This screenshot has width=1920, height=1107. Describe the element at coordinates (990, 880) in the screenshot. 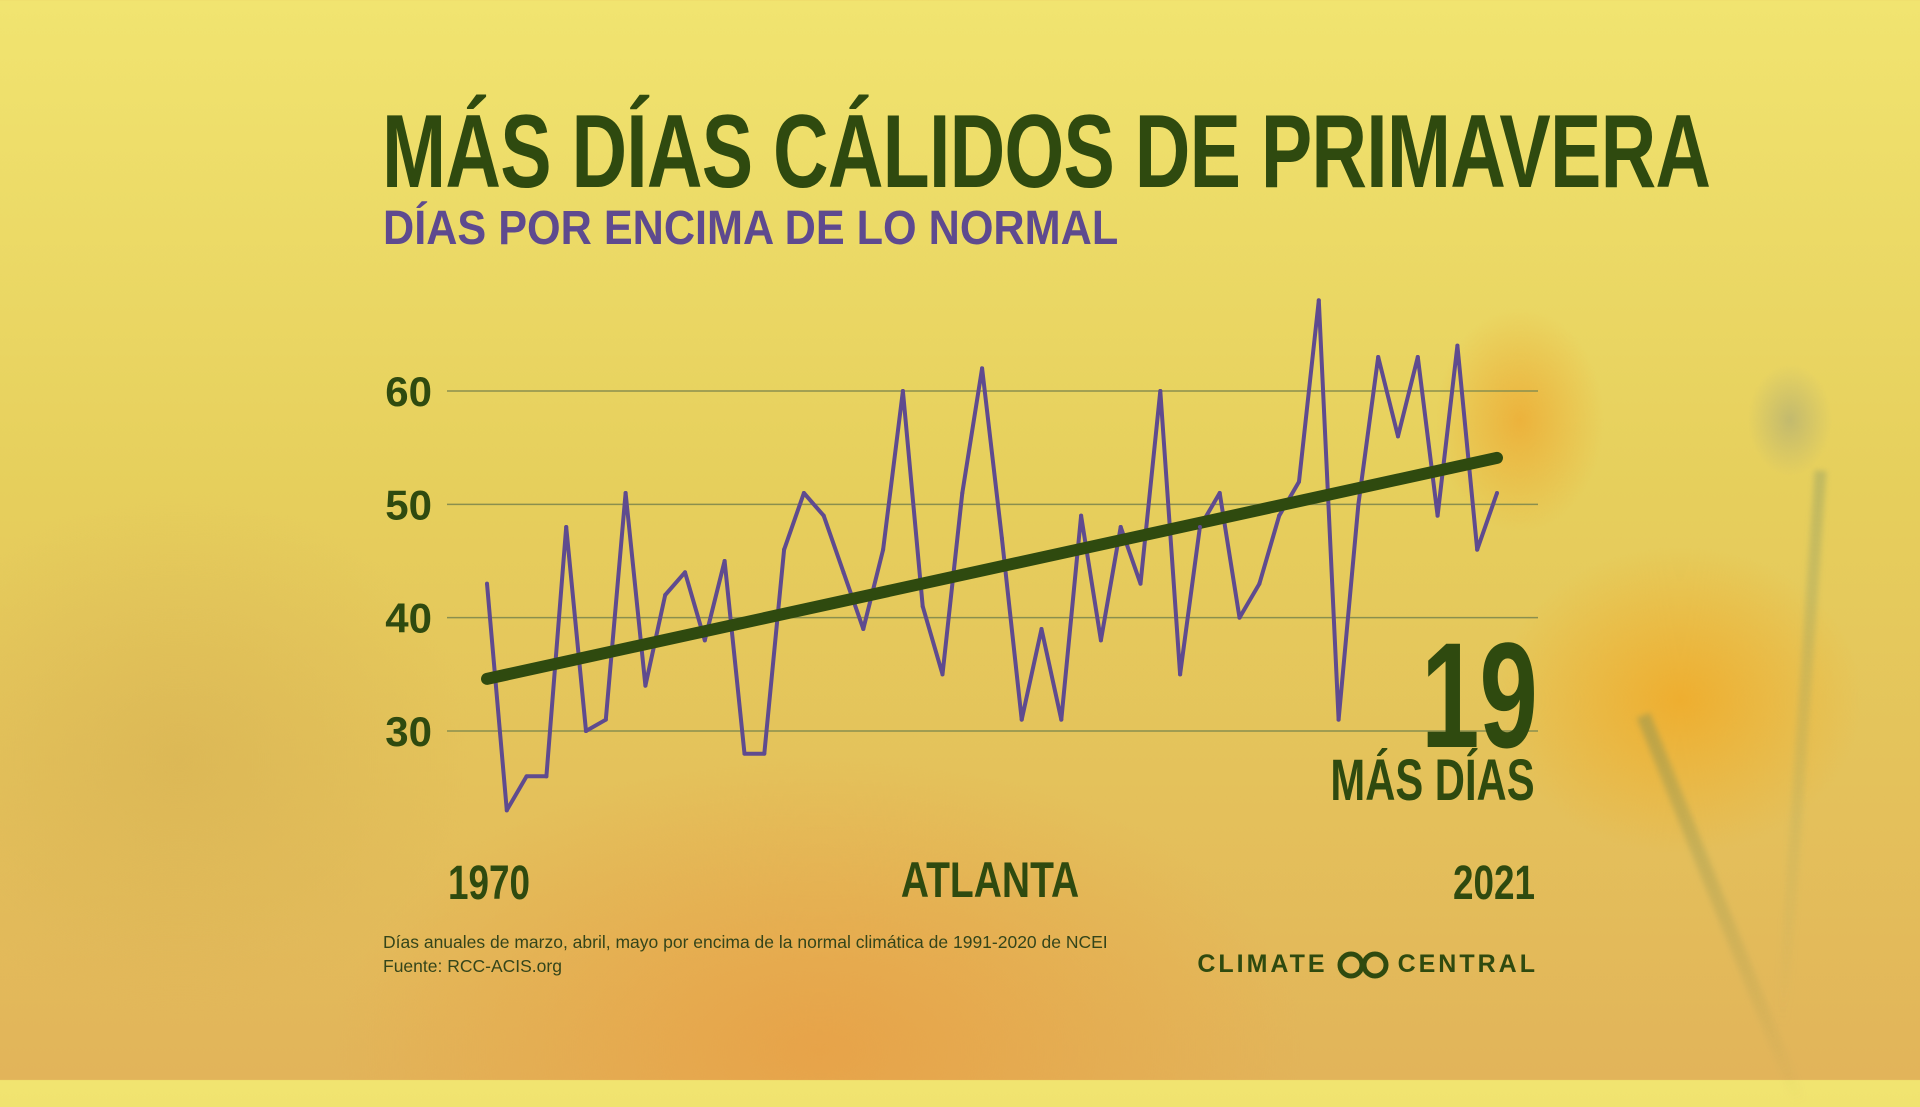

I see `location-label: ATLANTA` at that location.